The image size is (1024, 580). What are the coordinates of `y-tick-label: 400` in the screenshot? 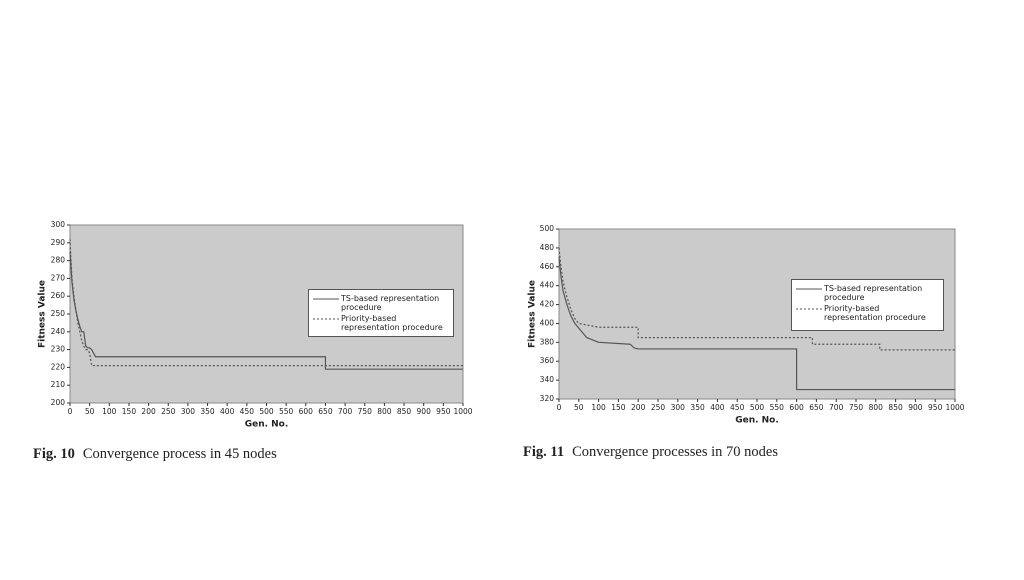 It's located at (547, 322).